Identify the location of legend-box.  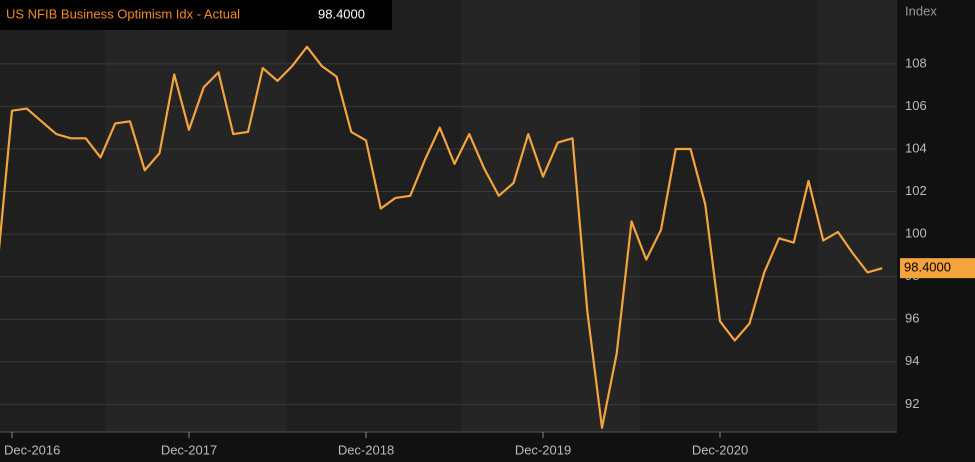
(196, 15).